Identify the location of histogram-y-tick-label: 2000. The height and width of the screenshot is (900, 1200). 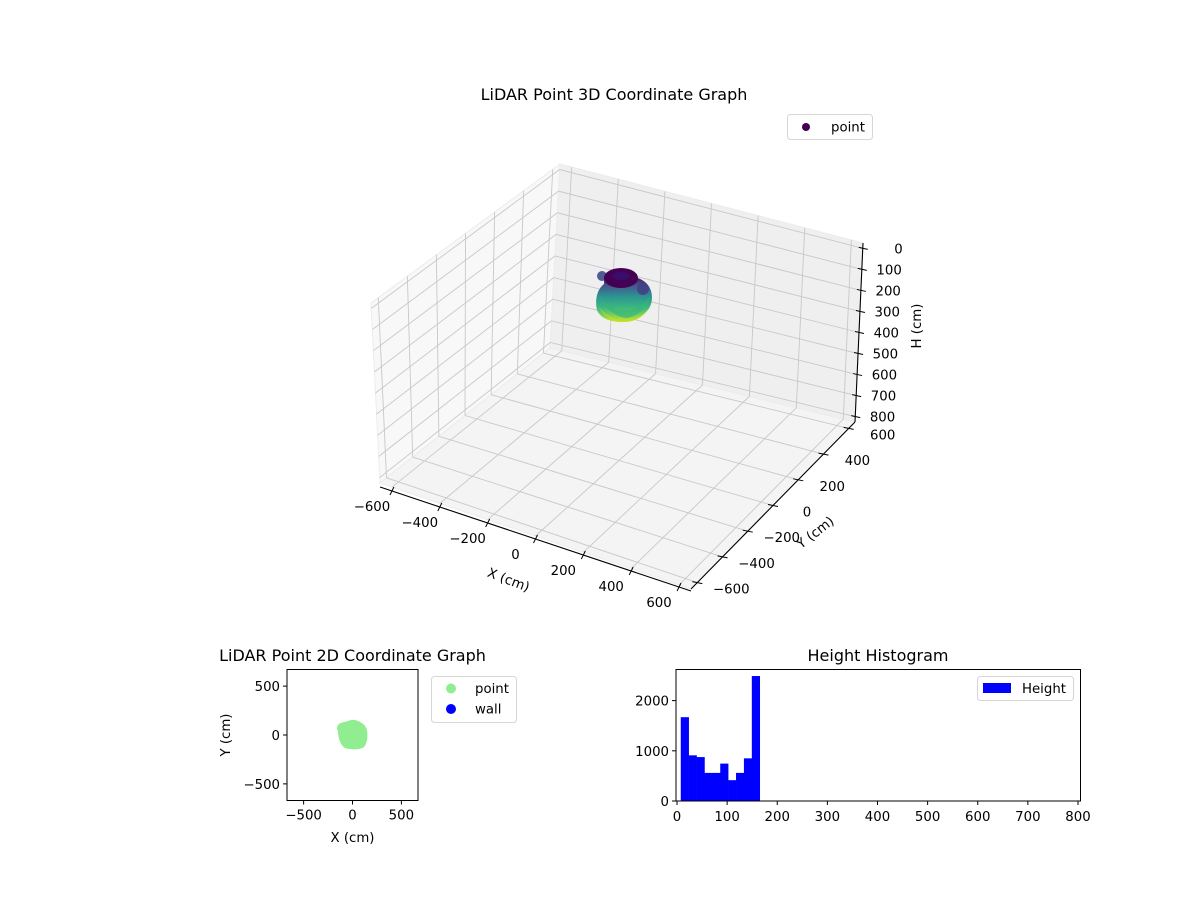
(652, 702).